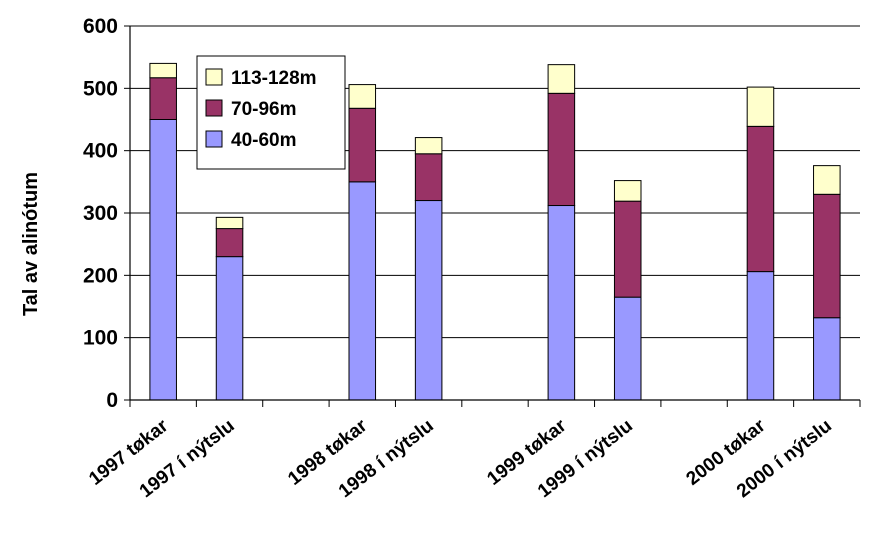 The width and height of the screenshot is (885, 547). I want to click on y-tick-label: 400, so click(100, 151).